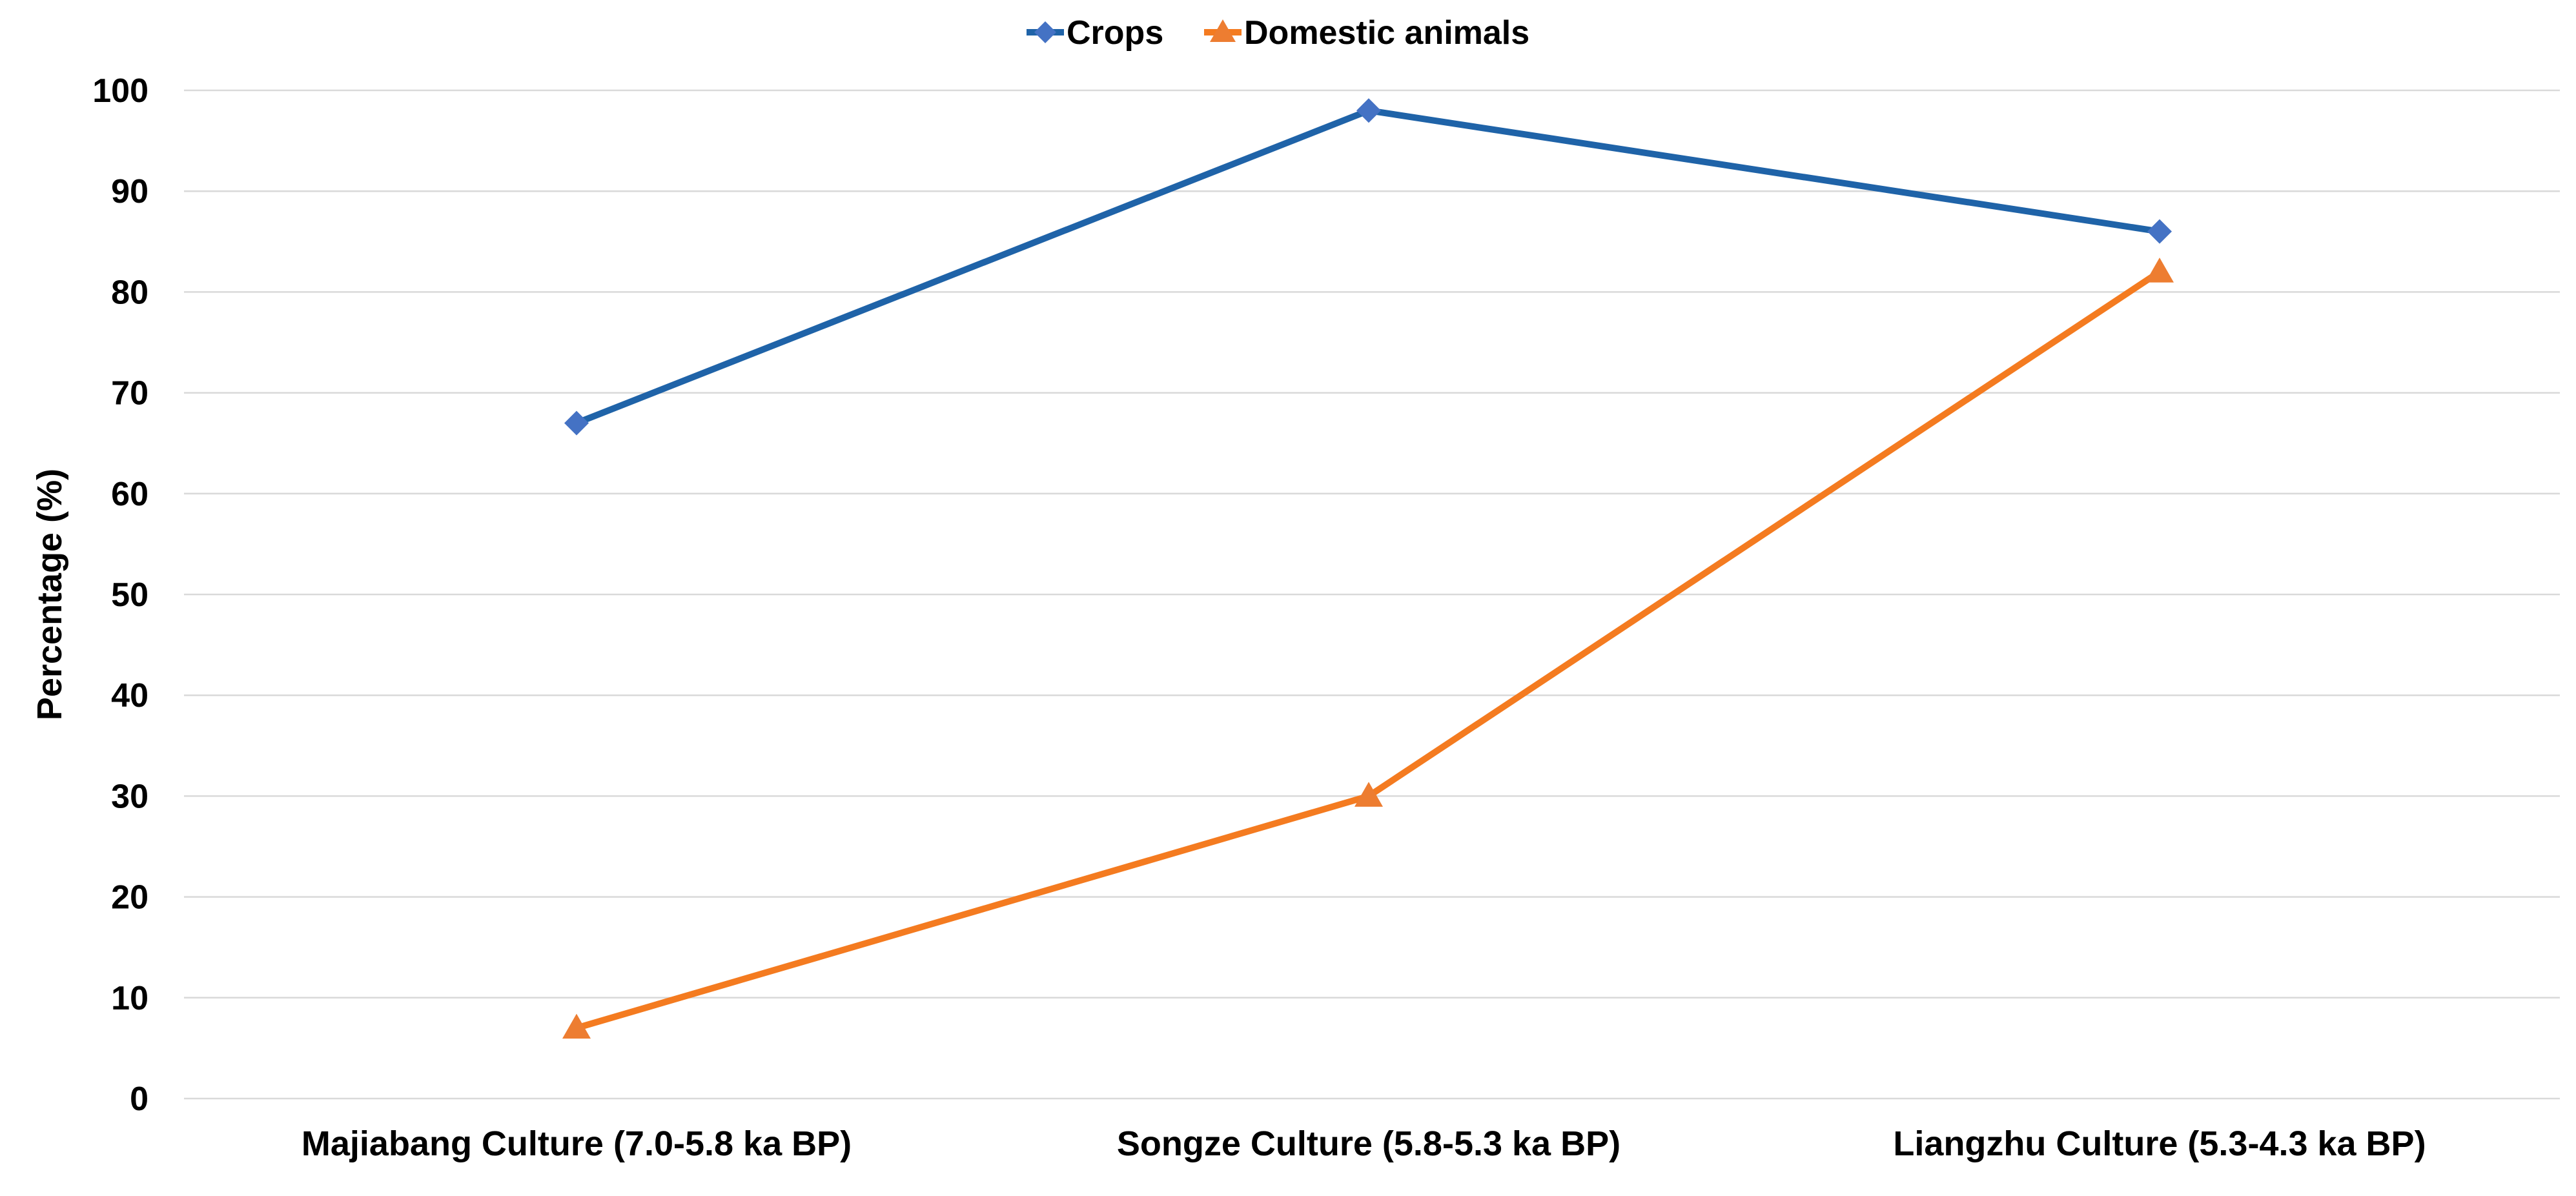  What do you see at coordinates (1045, 32) in the screenshot?
I see `legend-diamond-icon` at bounding box center [1045, 32].